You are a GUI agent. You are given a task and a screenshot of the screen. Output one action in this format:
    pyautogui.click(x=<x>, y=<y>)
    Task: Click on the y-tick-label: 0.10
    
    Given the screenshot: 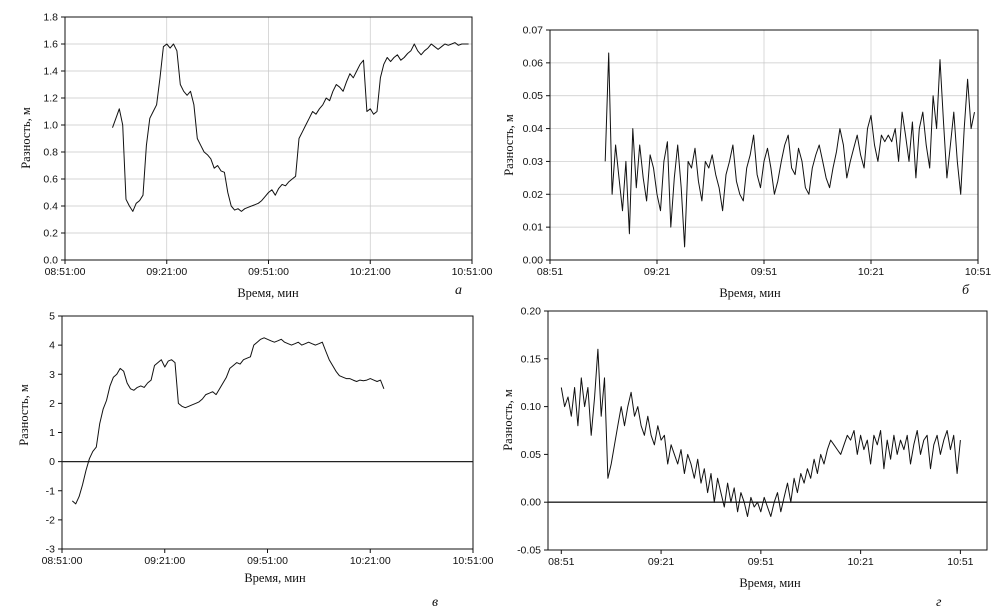 What is the action you would take?
    pyautogui.click(x=531, y=407)
    